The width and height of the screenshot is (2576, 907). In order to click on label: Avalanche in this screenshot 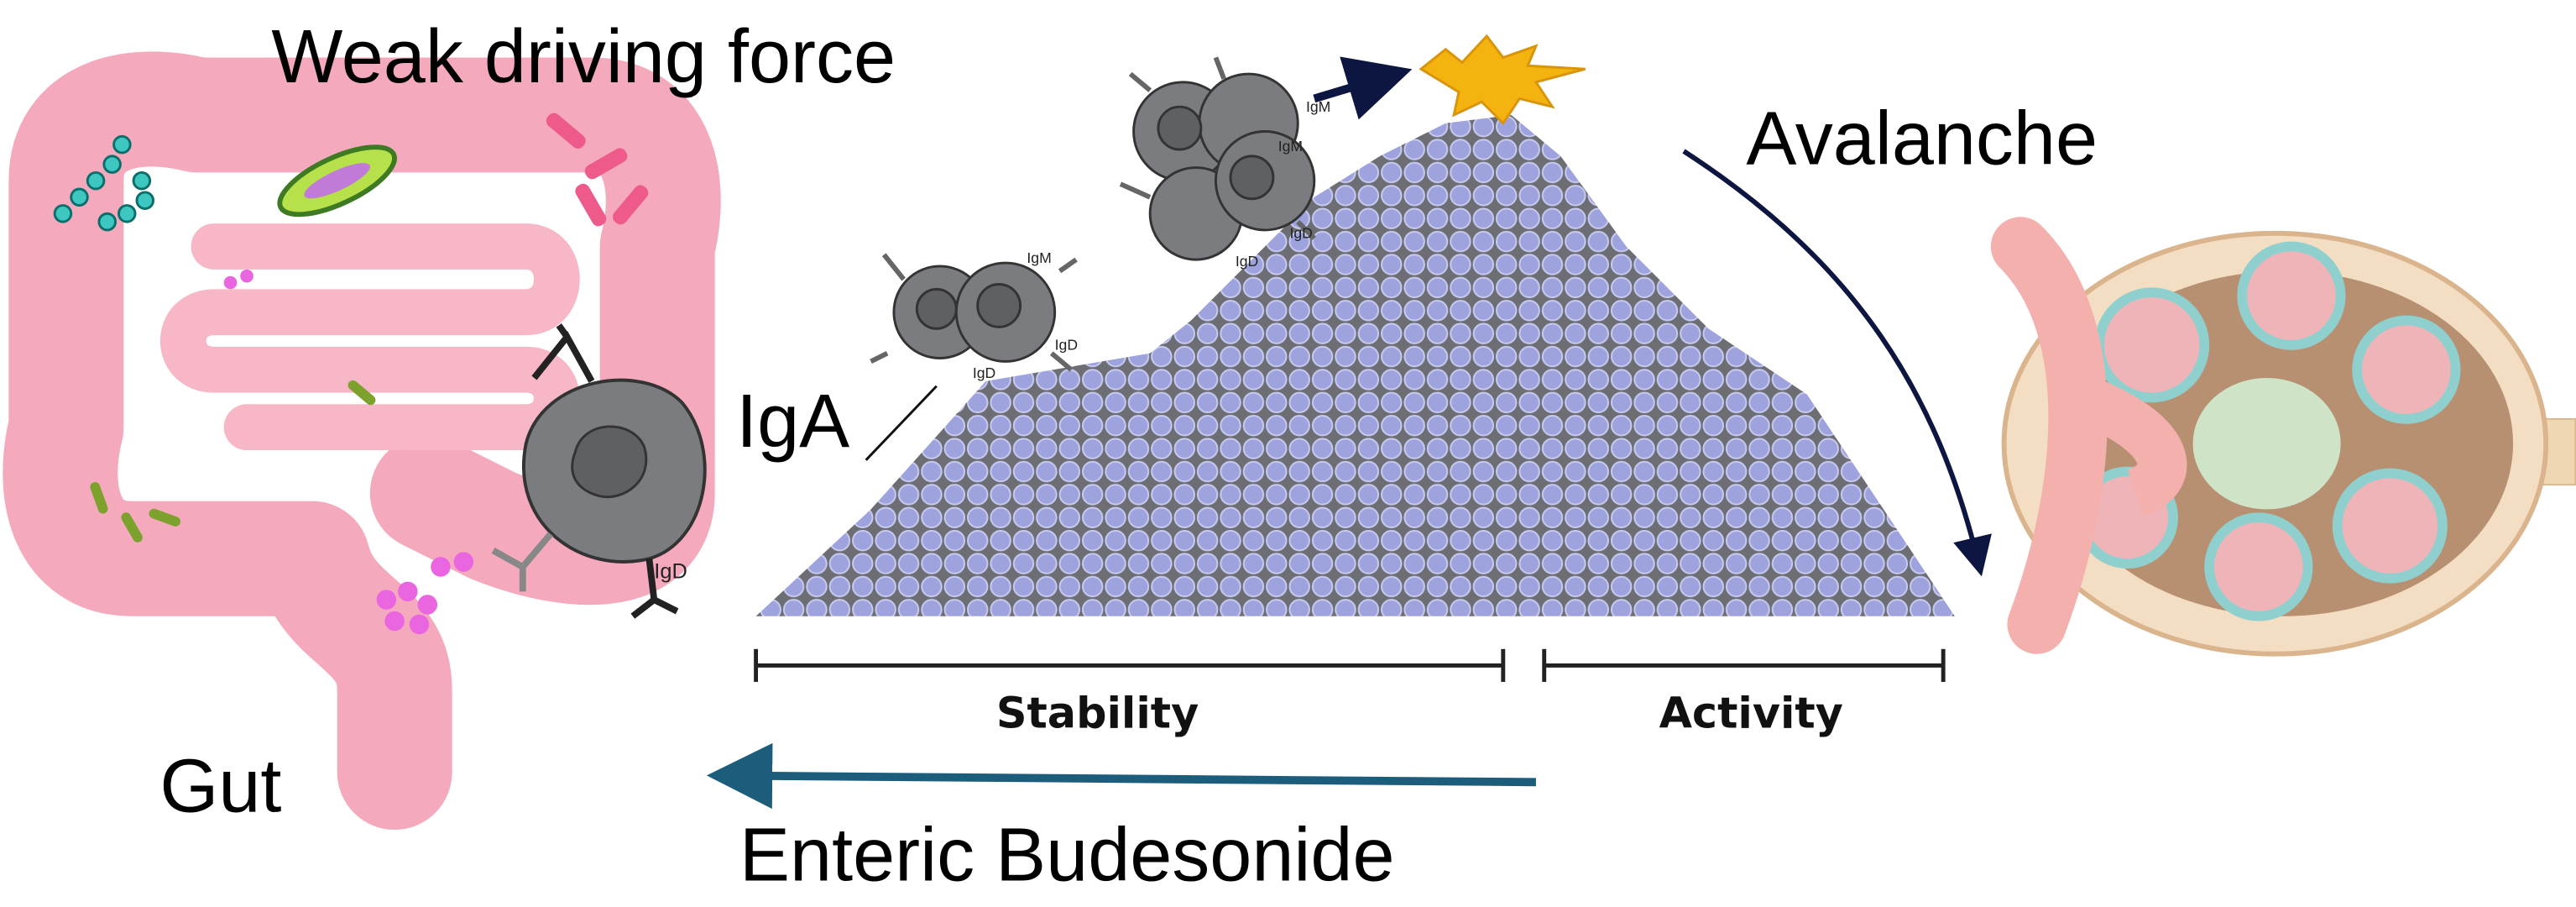, I will do `click(1922, 139)`.